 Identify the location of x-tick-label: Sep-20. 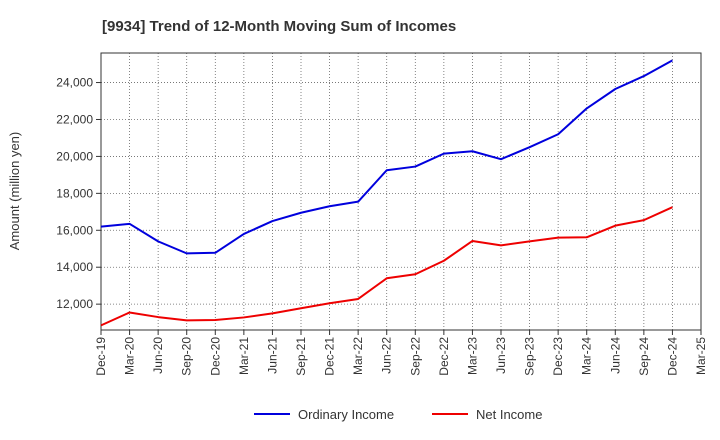
(187, 356).